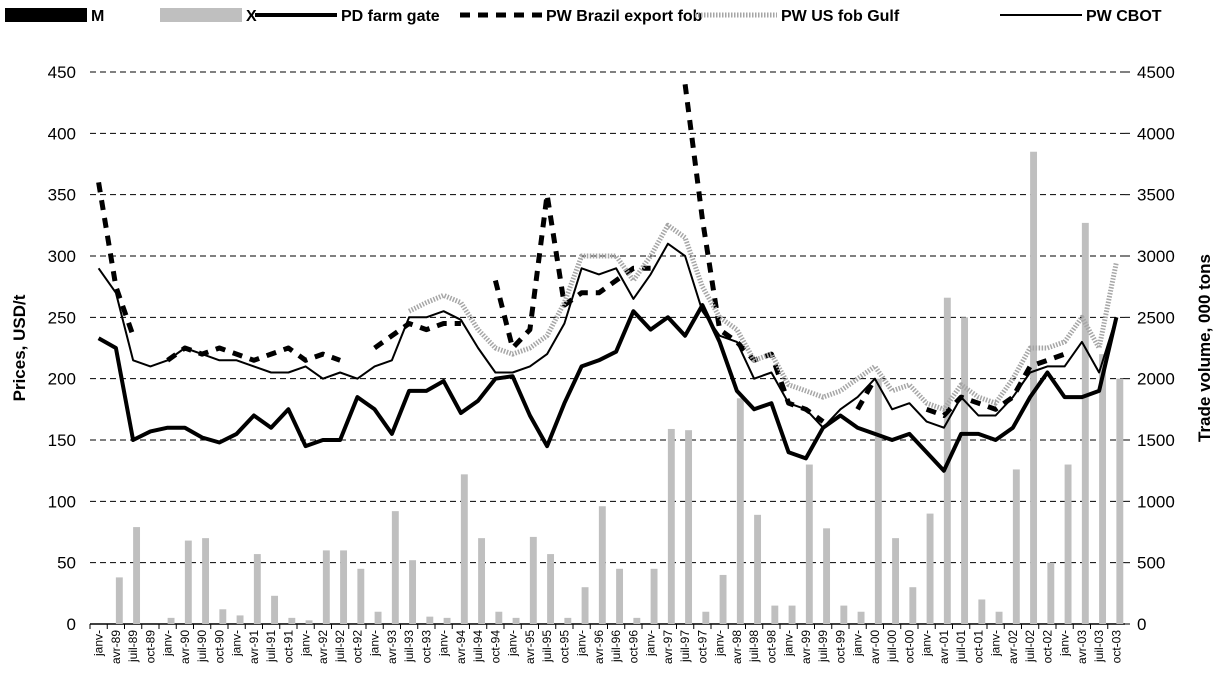 This screenshot has height=688, width=1219. I want to click on x-tick-label: avr-98, so click(737, 647).